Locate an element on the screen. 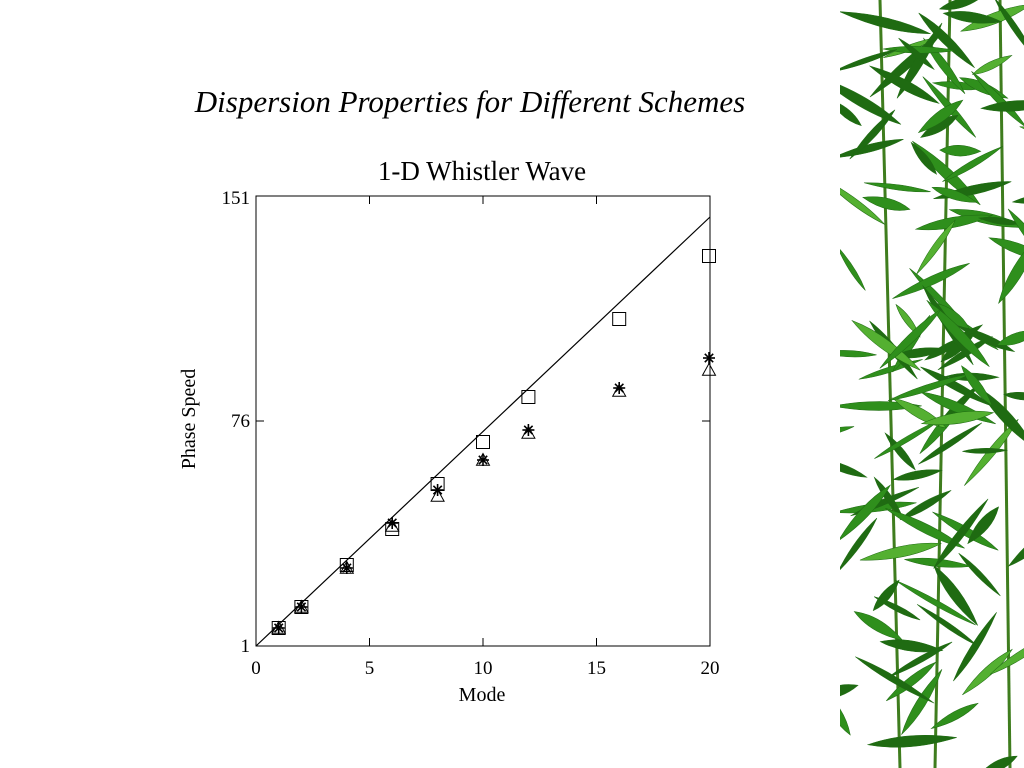  bamboo-stem is located at coordinates (1005, 384).